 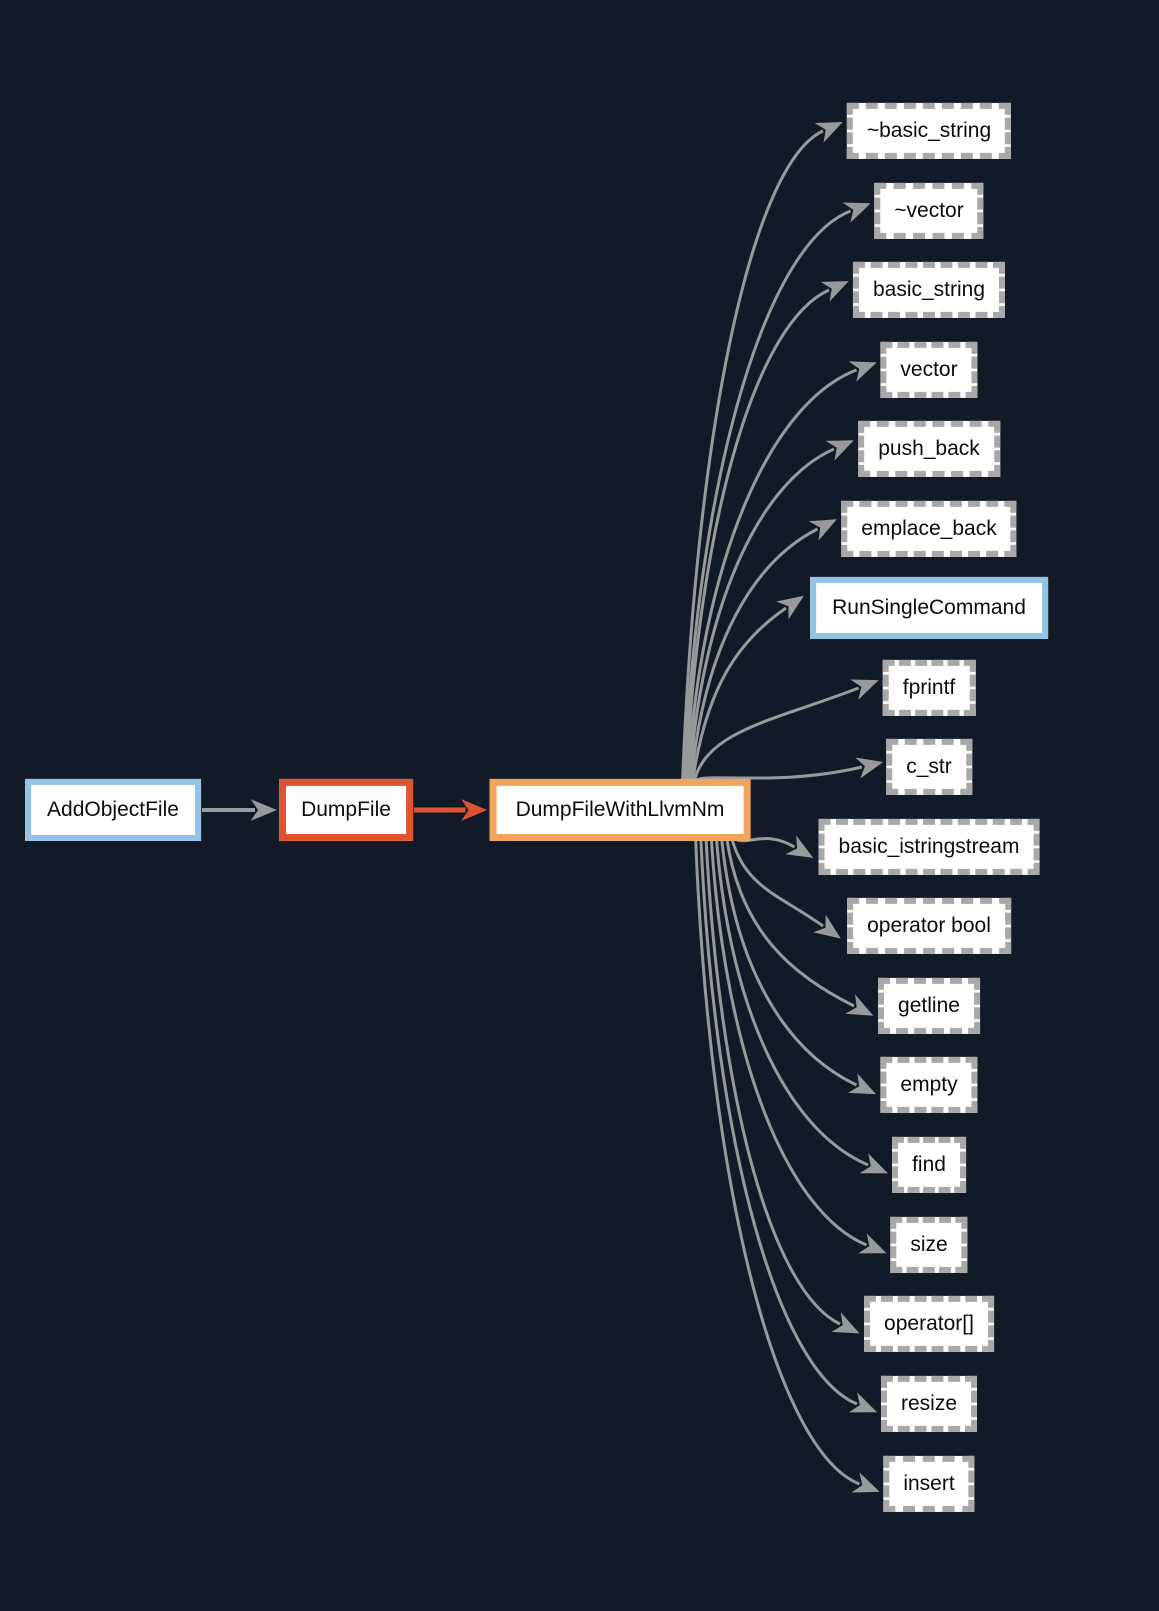 I want to click on node-operator bool: operator bool, so click(x=929, y=926).